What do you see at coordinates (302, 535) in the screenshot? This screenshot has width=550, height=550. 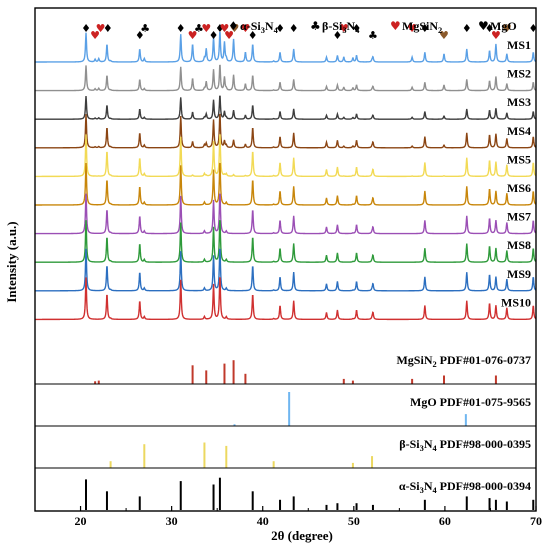 I see `x-axis-label: 2θ (degree)` at bounding box center [302, 535].